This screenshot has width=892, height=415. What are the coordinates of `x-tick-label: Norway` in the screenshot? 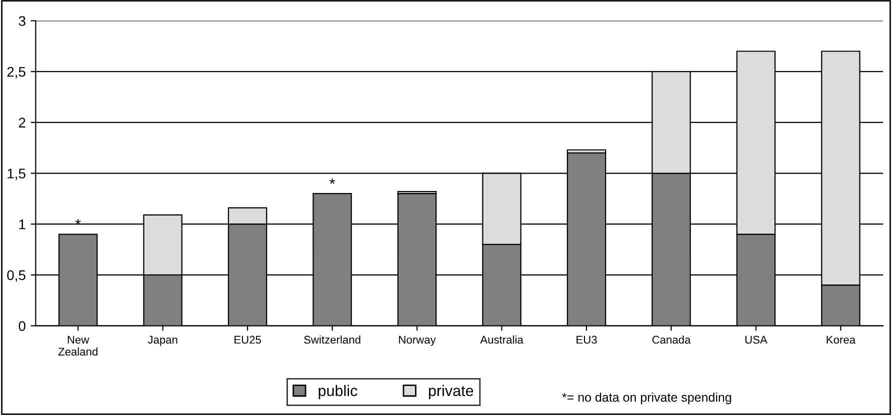 It's located at (417, 341).